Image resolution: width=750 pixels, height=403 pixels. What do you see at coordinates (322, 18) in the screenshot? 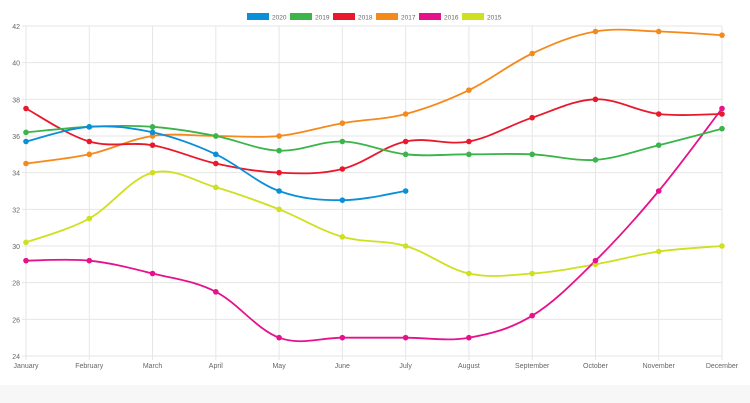
I see `legend-label: 2019` at bounding box center [322, 18].